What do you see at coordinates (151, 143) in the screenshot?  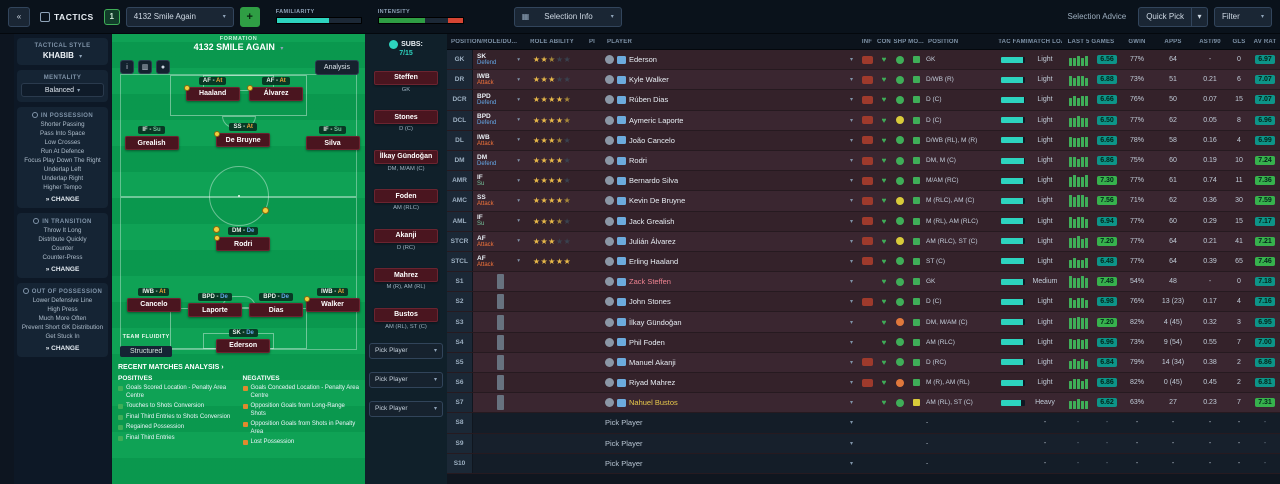 I see `player-pill: Grealish` at bounding box center [151, 143].